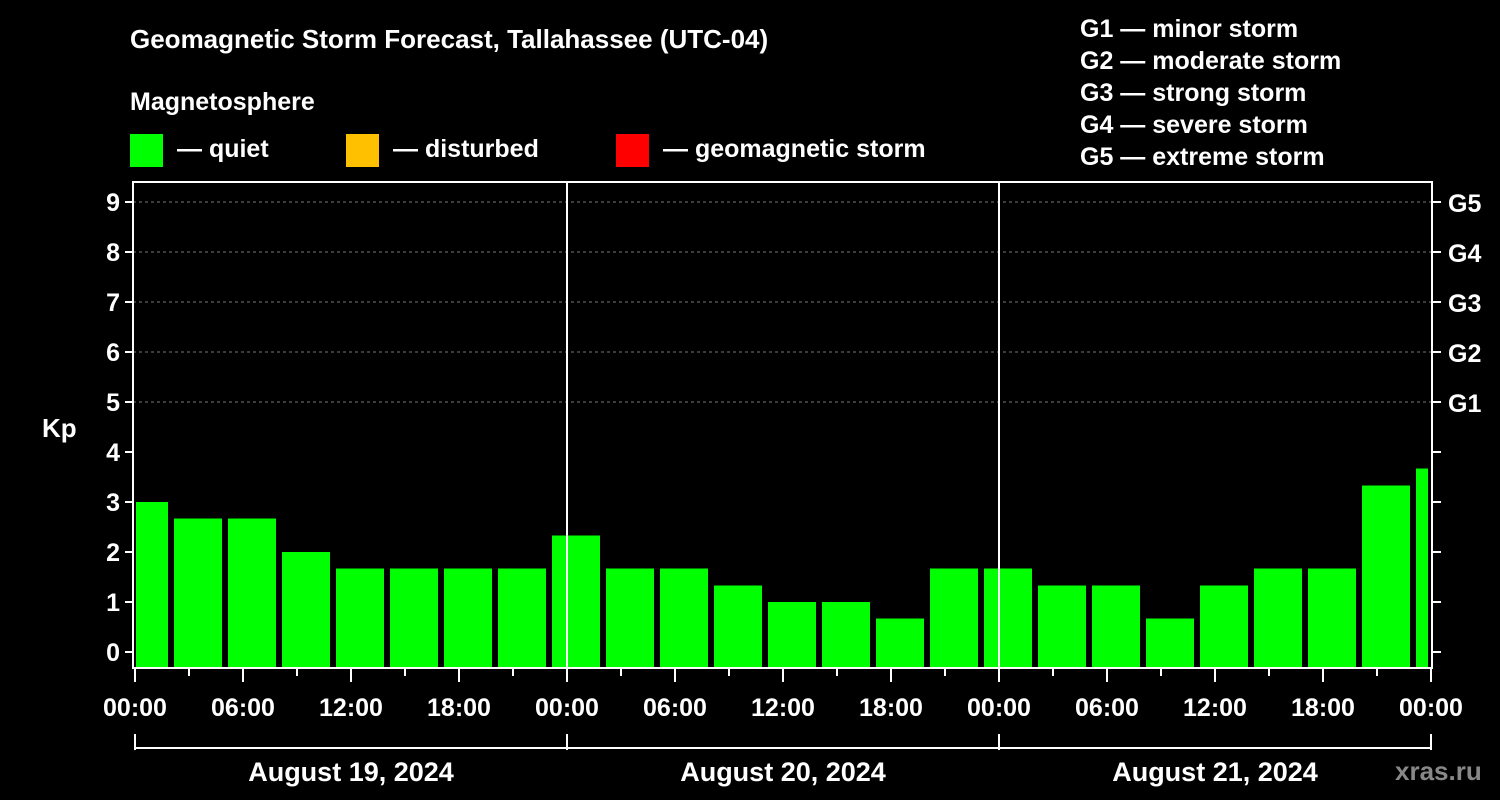 The image size is (1500, 800). I want to click on storm-scale-item: G1 — minor storm, so click(1189, 29).